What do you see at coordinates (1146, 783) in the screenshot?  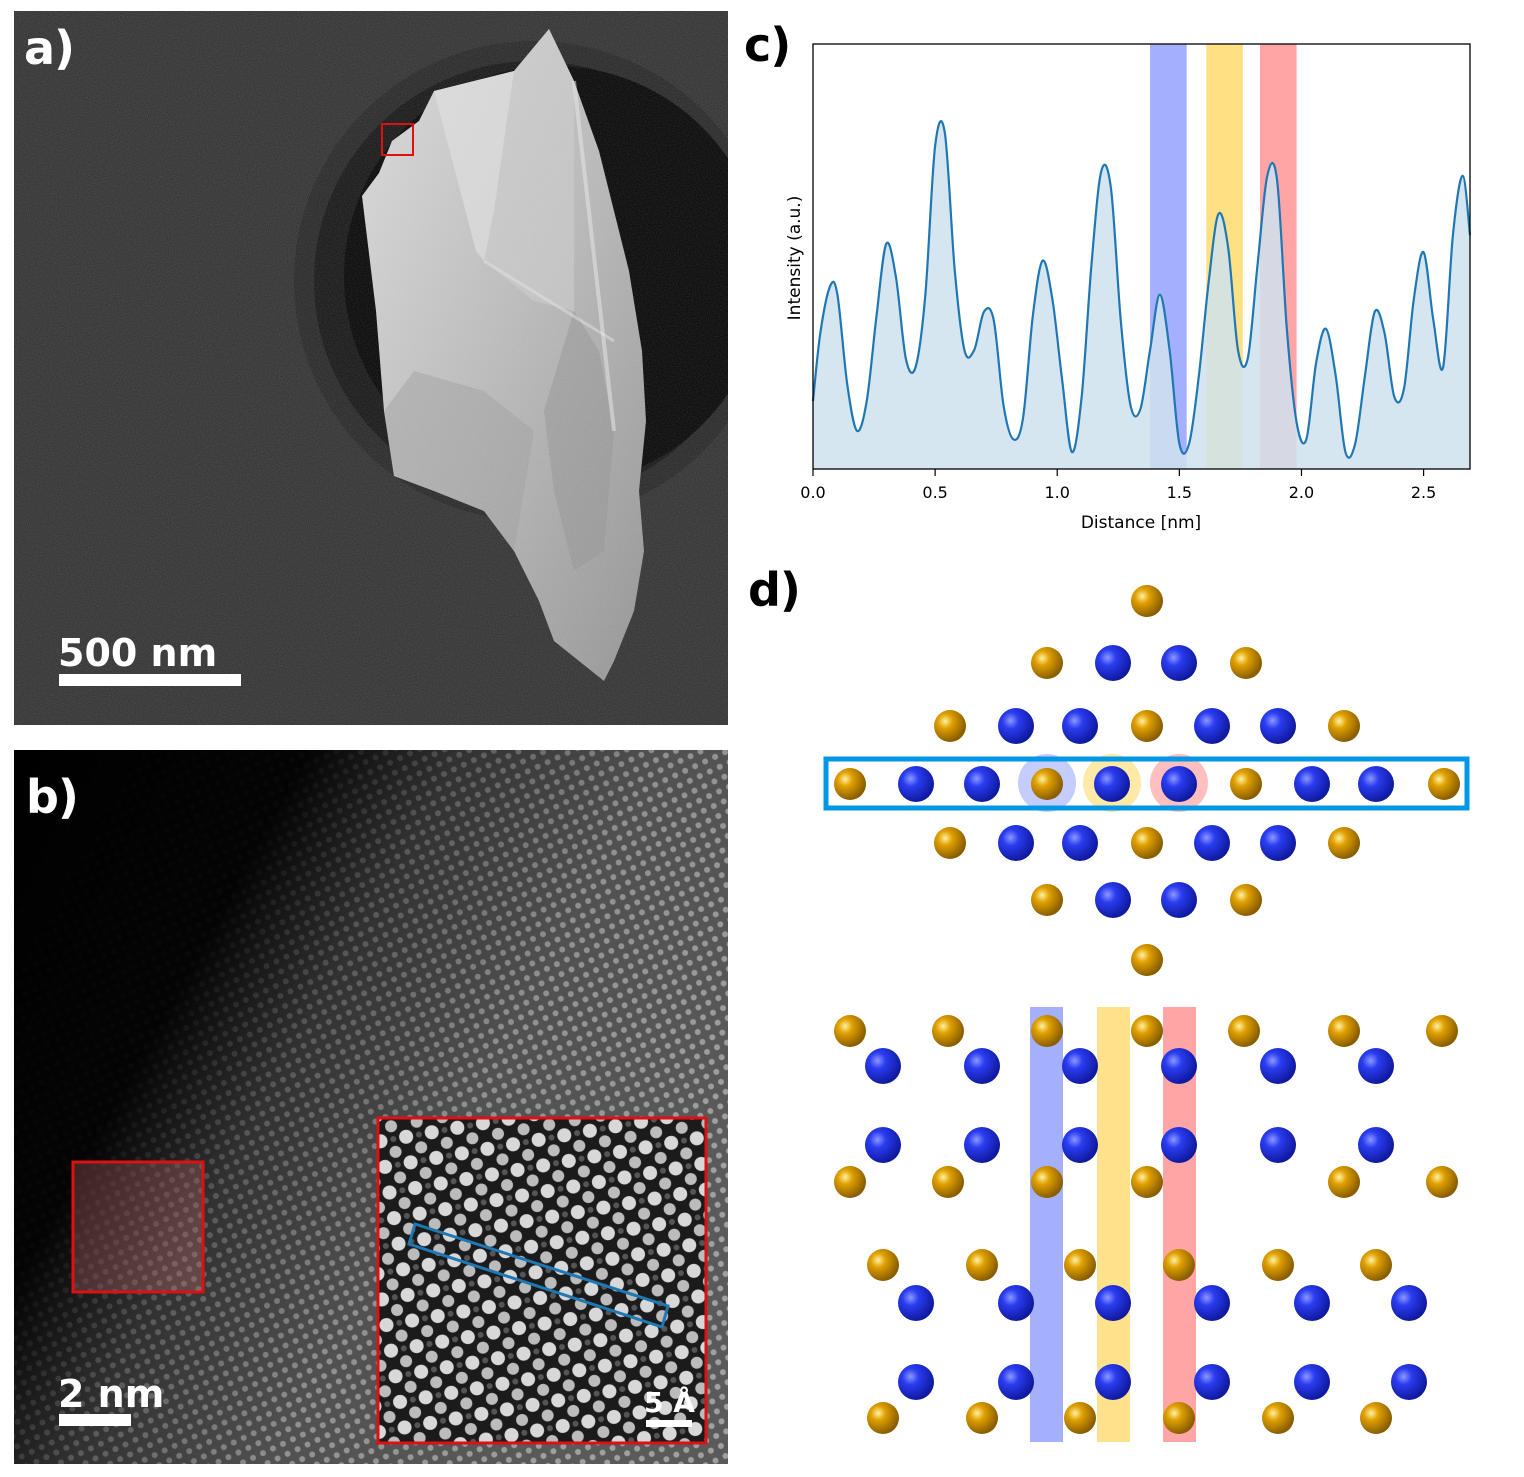 I see `highlight-row-frame` at bounding box center [1146, 783].